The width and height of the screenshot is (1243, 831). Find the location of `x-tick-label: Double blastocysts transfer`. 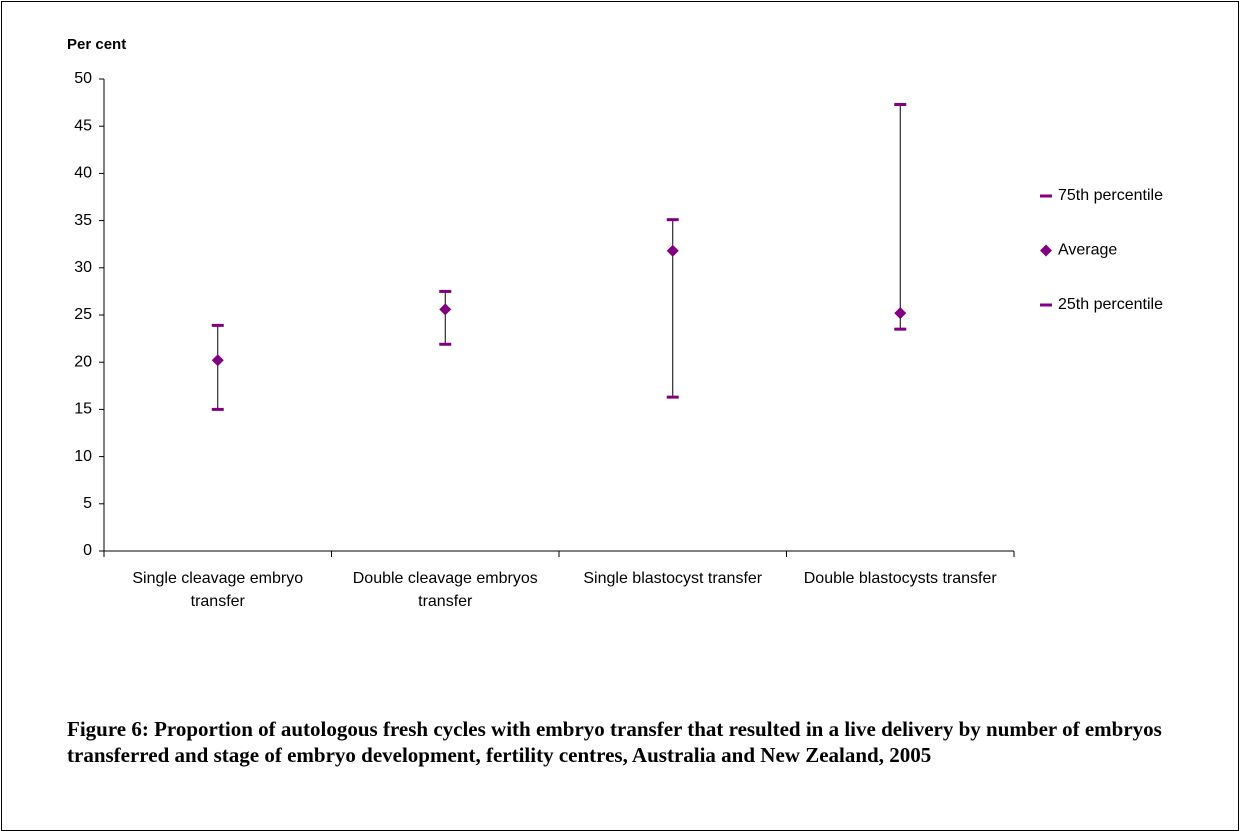

x-tick-label: Double blastocysts transfer is located at coordinates (900, 578).